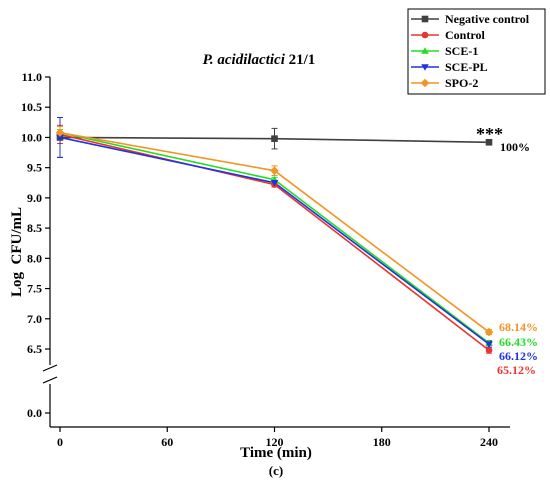 The width and height of the screenshot is (550, 487). I want to click on legend-marker-sce-pl, so click(425, 67).